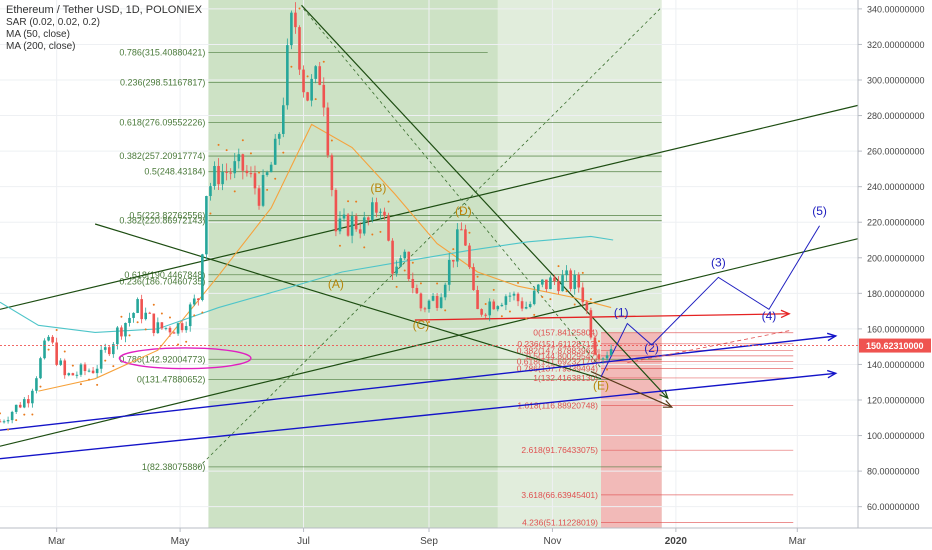 The width and height of the screenshot is (932, 550). Describe the element at coordinates (336, 284) in the screenshot. I see `wave-label-a: (A)` at that location.